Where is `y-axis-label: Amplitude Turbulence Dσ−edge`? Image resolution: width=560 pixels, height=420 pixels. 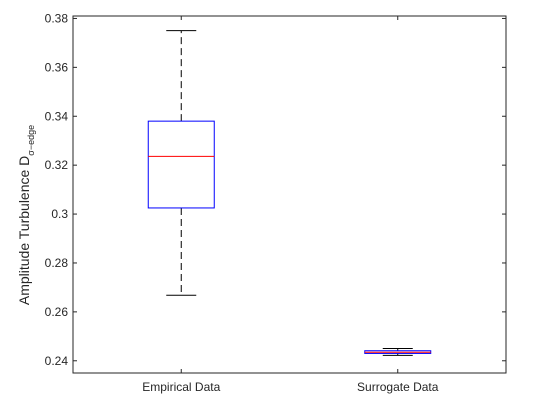 y-axis-label: Amplitude Turbulence Dσ−edge is located at coordinates (26, 215).